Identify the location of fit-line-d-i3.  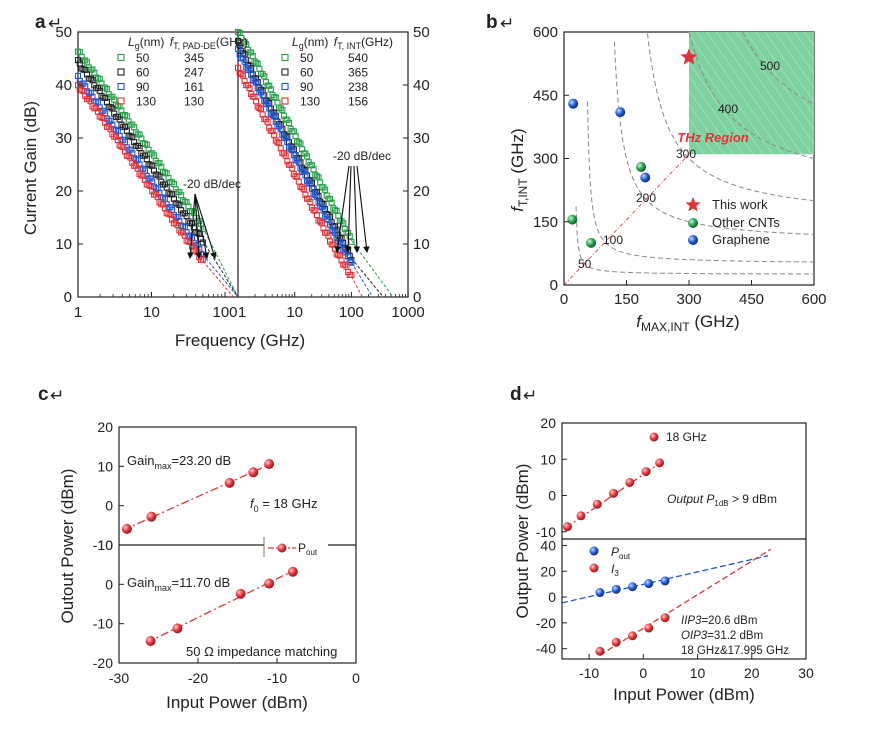
(685, 602).